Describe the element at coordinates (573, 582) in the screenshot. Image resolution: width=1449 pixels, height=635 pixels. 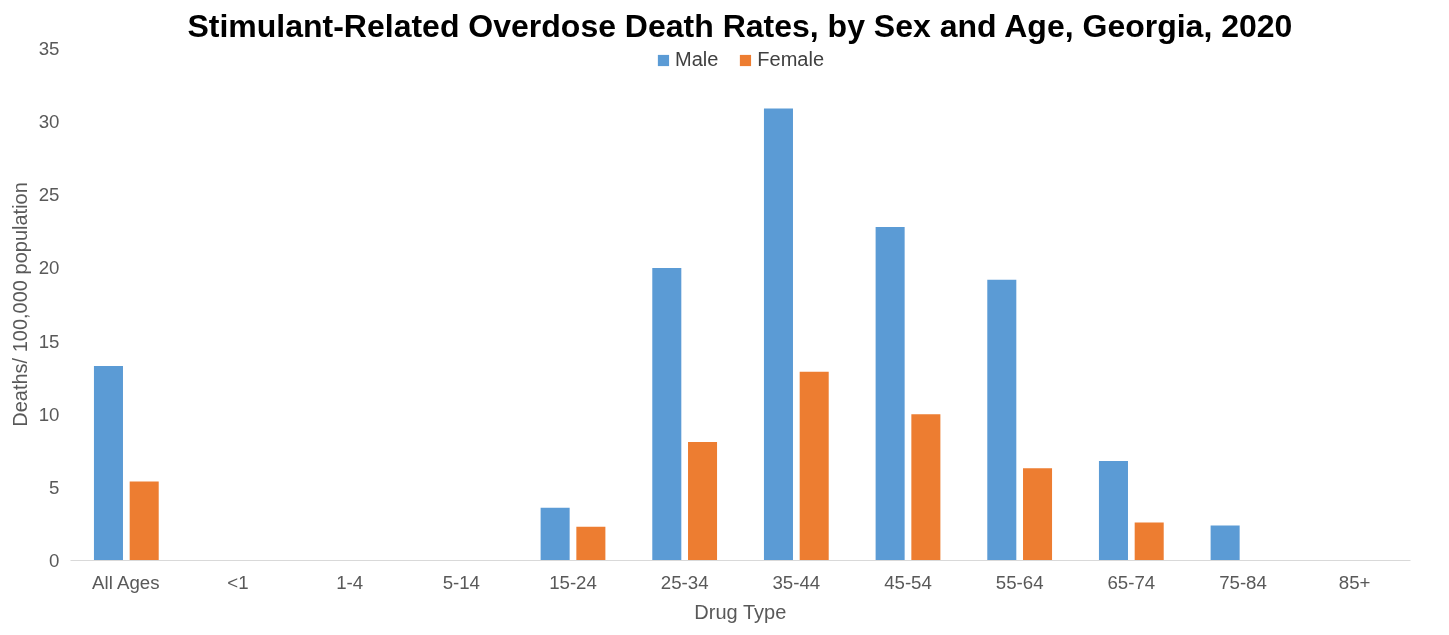
I see `x-tick-label: 15-24` at that location.